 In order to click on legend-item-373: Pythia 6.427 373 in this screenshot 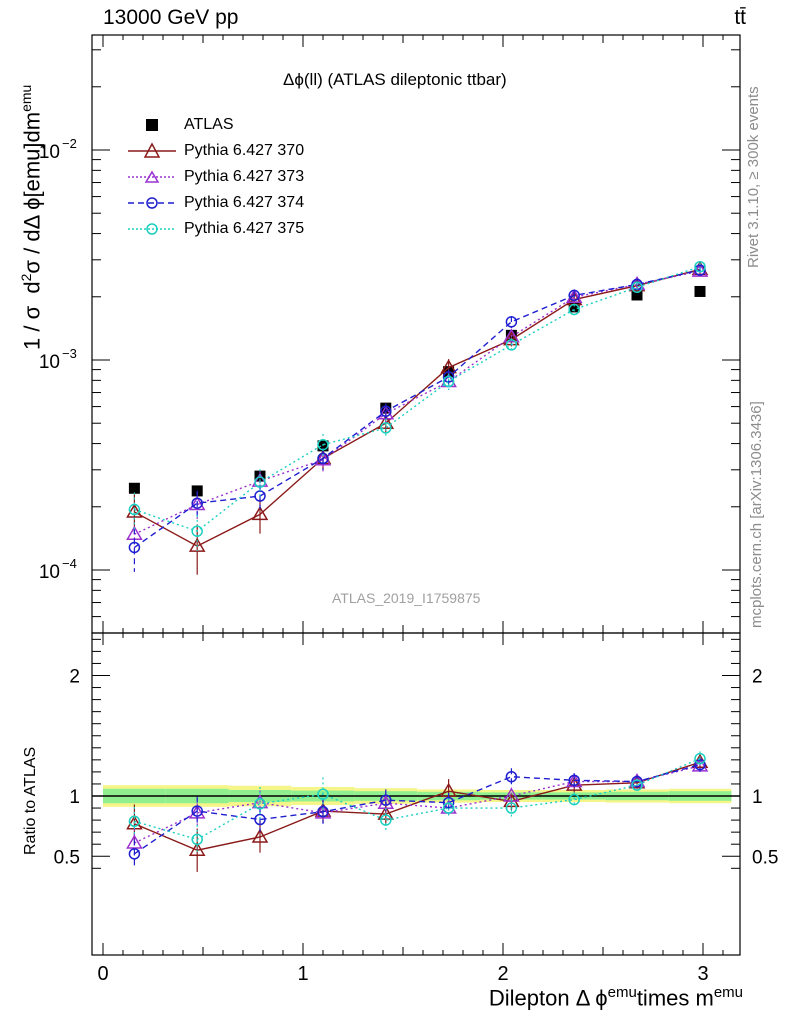, I will do `click(216, 177)`.